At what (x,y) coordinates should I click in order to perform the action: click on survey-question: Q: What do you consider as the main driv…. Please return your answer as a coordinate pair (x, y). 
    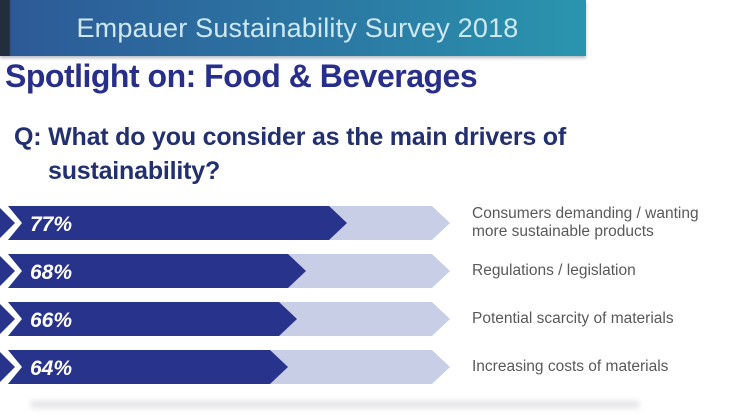
    Looking at the image, I should click on (290, 154).